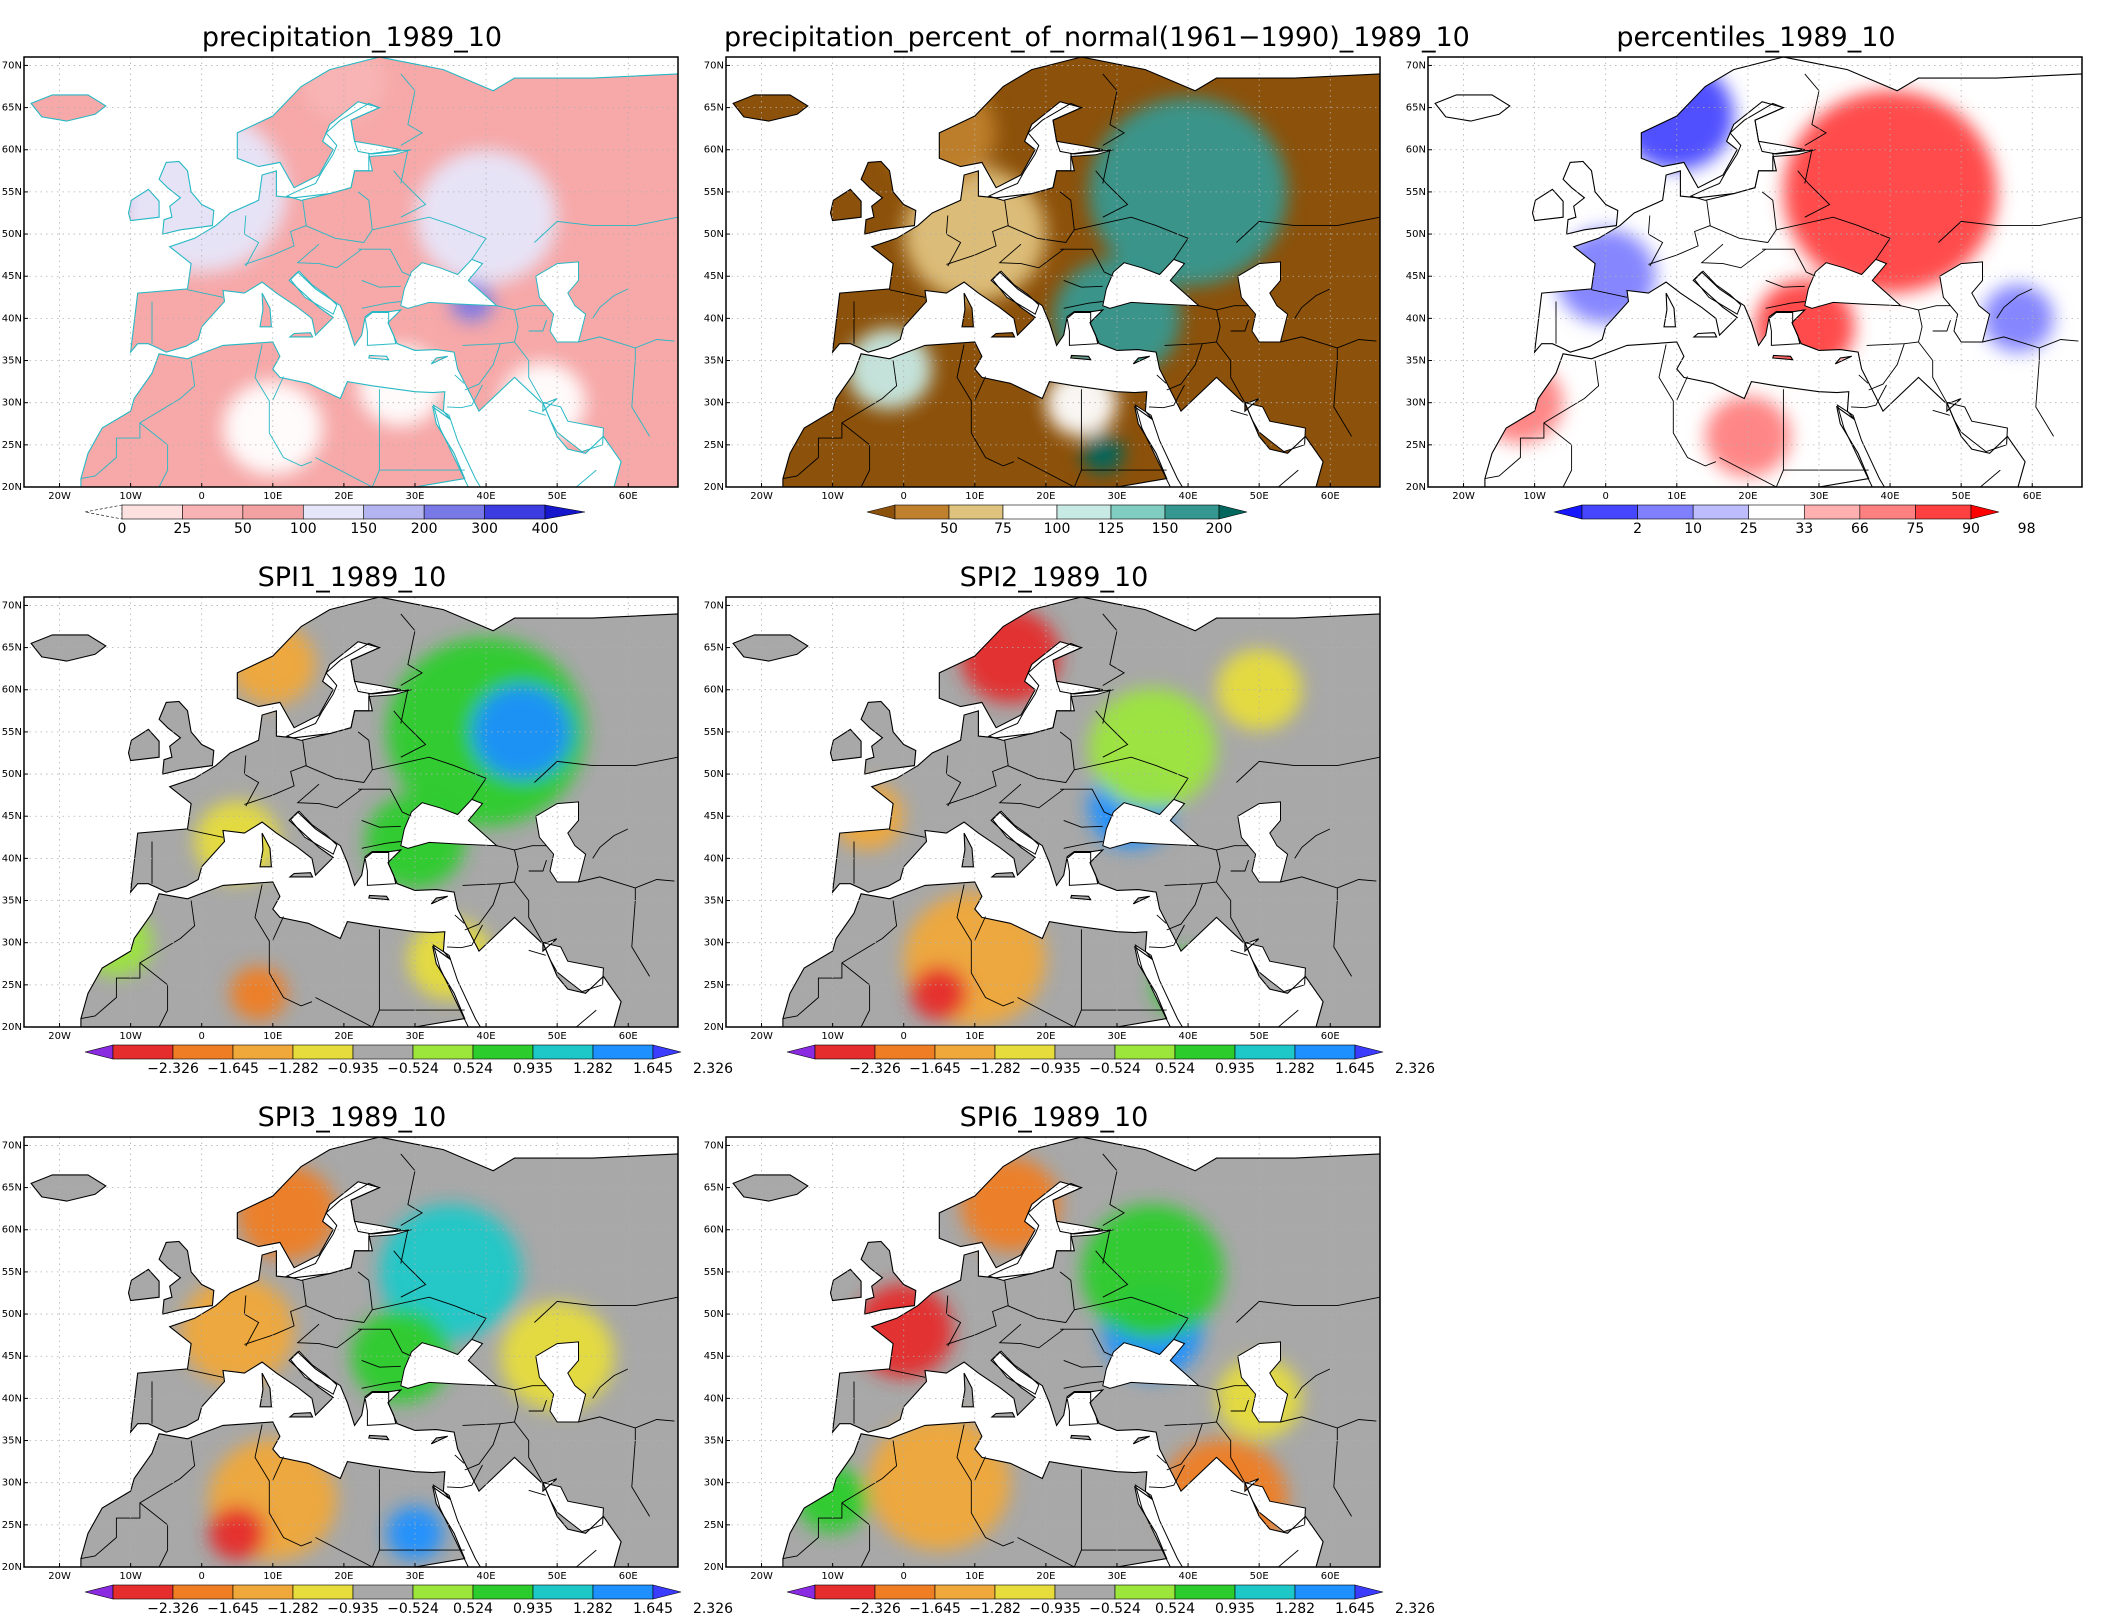 The height and width of the screenshot is (1620, 2106). What do you see at coordinates (1175, 1069) in the screenshot?
I see `colorbar-label: 0.524` at bounding box center [1175, 1069].